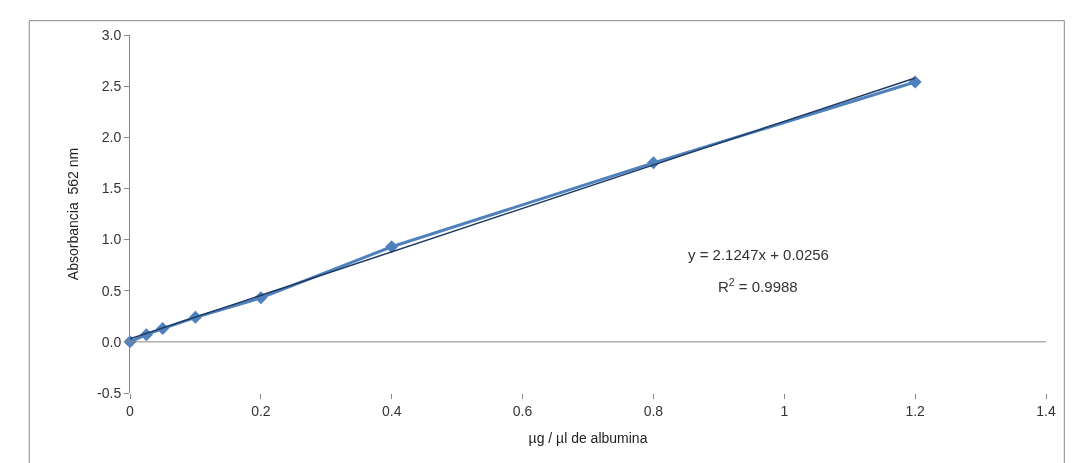 Image resolution: width=1086 pixels, height=463 pixels. Describe the element at coordinates (653, 410) in the screenshot. I see `x-tick-label: 0.8` at that location.